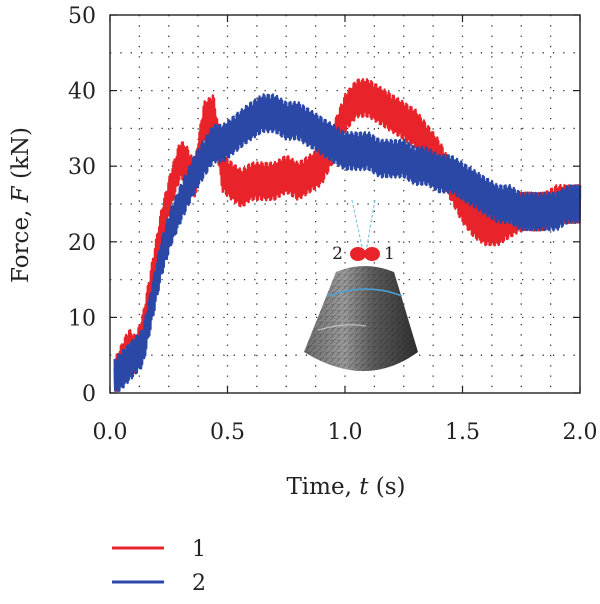 The height and width of the screenshot is (604, 600). Describe the element at coordinates (365, 292) in the screenshot. I see `specimen-band` at that location.